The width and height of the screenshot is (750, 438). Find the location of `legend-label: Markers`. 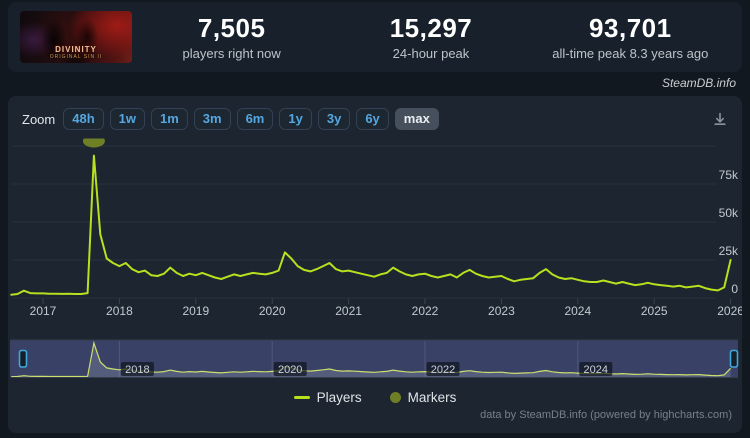

legend-label: Markers is located at coordinates (432, 397).